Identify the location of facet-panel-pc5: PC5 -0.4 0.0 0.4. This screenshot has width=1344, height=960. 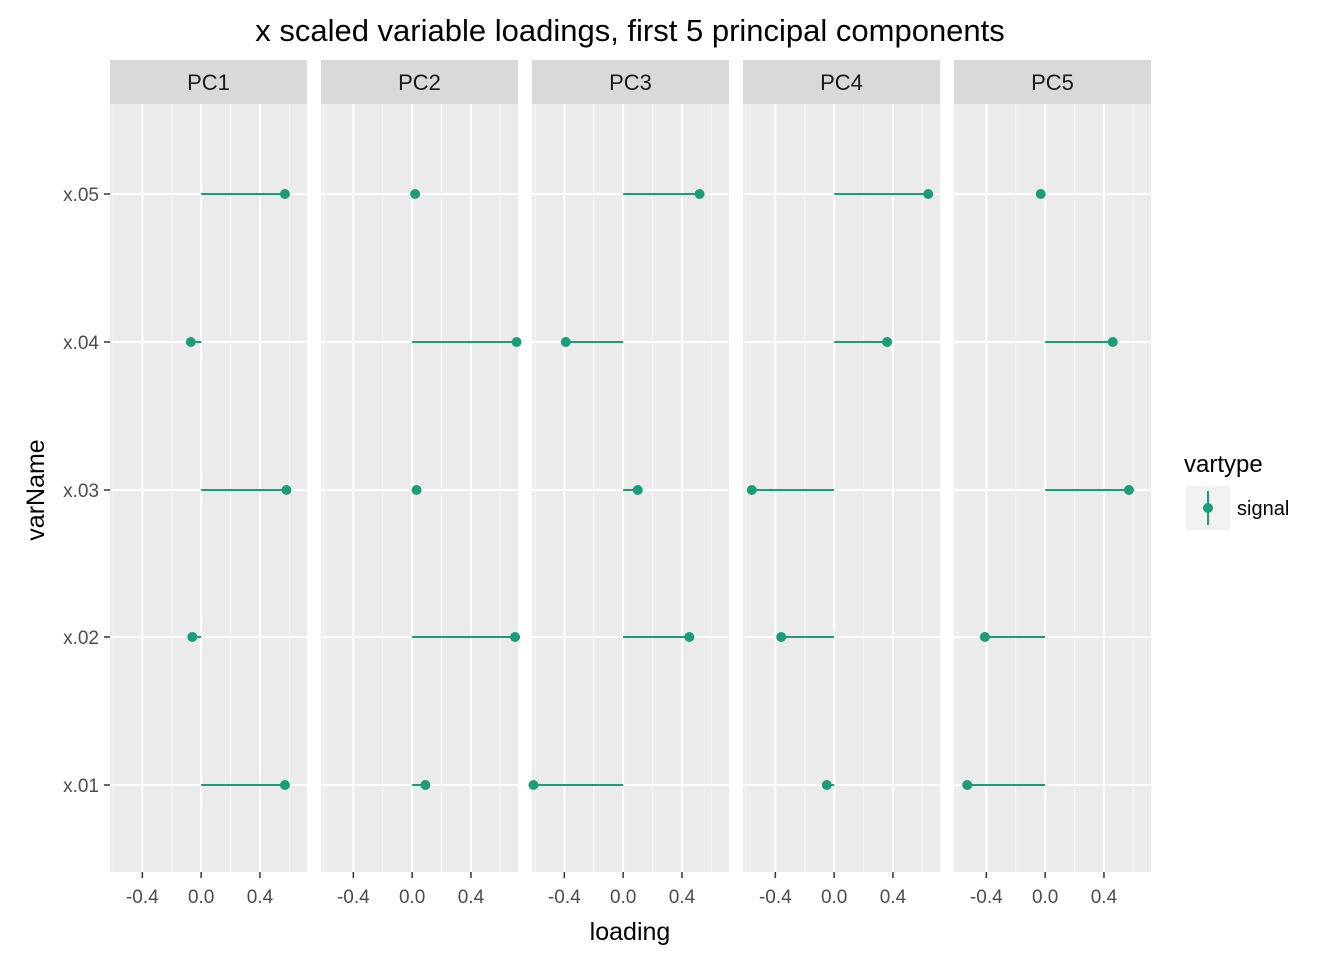
(1052, 484).